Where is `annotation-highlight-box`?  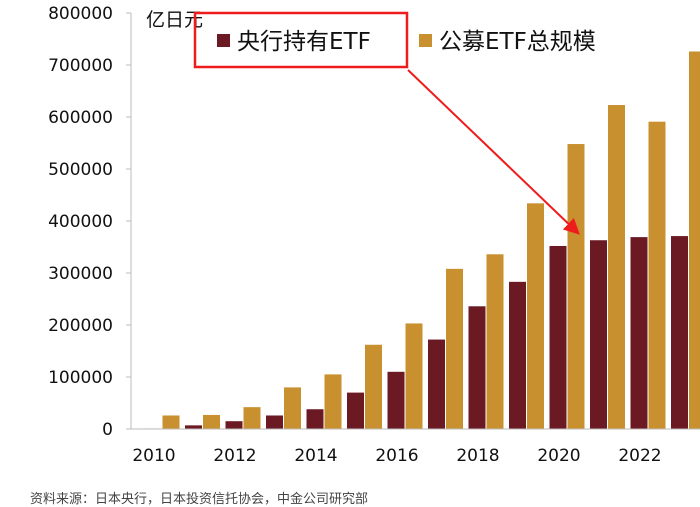
annotation-highlight-box is located at coordinates (301, 40).